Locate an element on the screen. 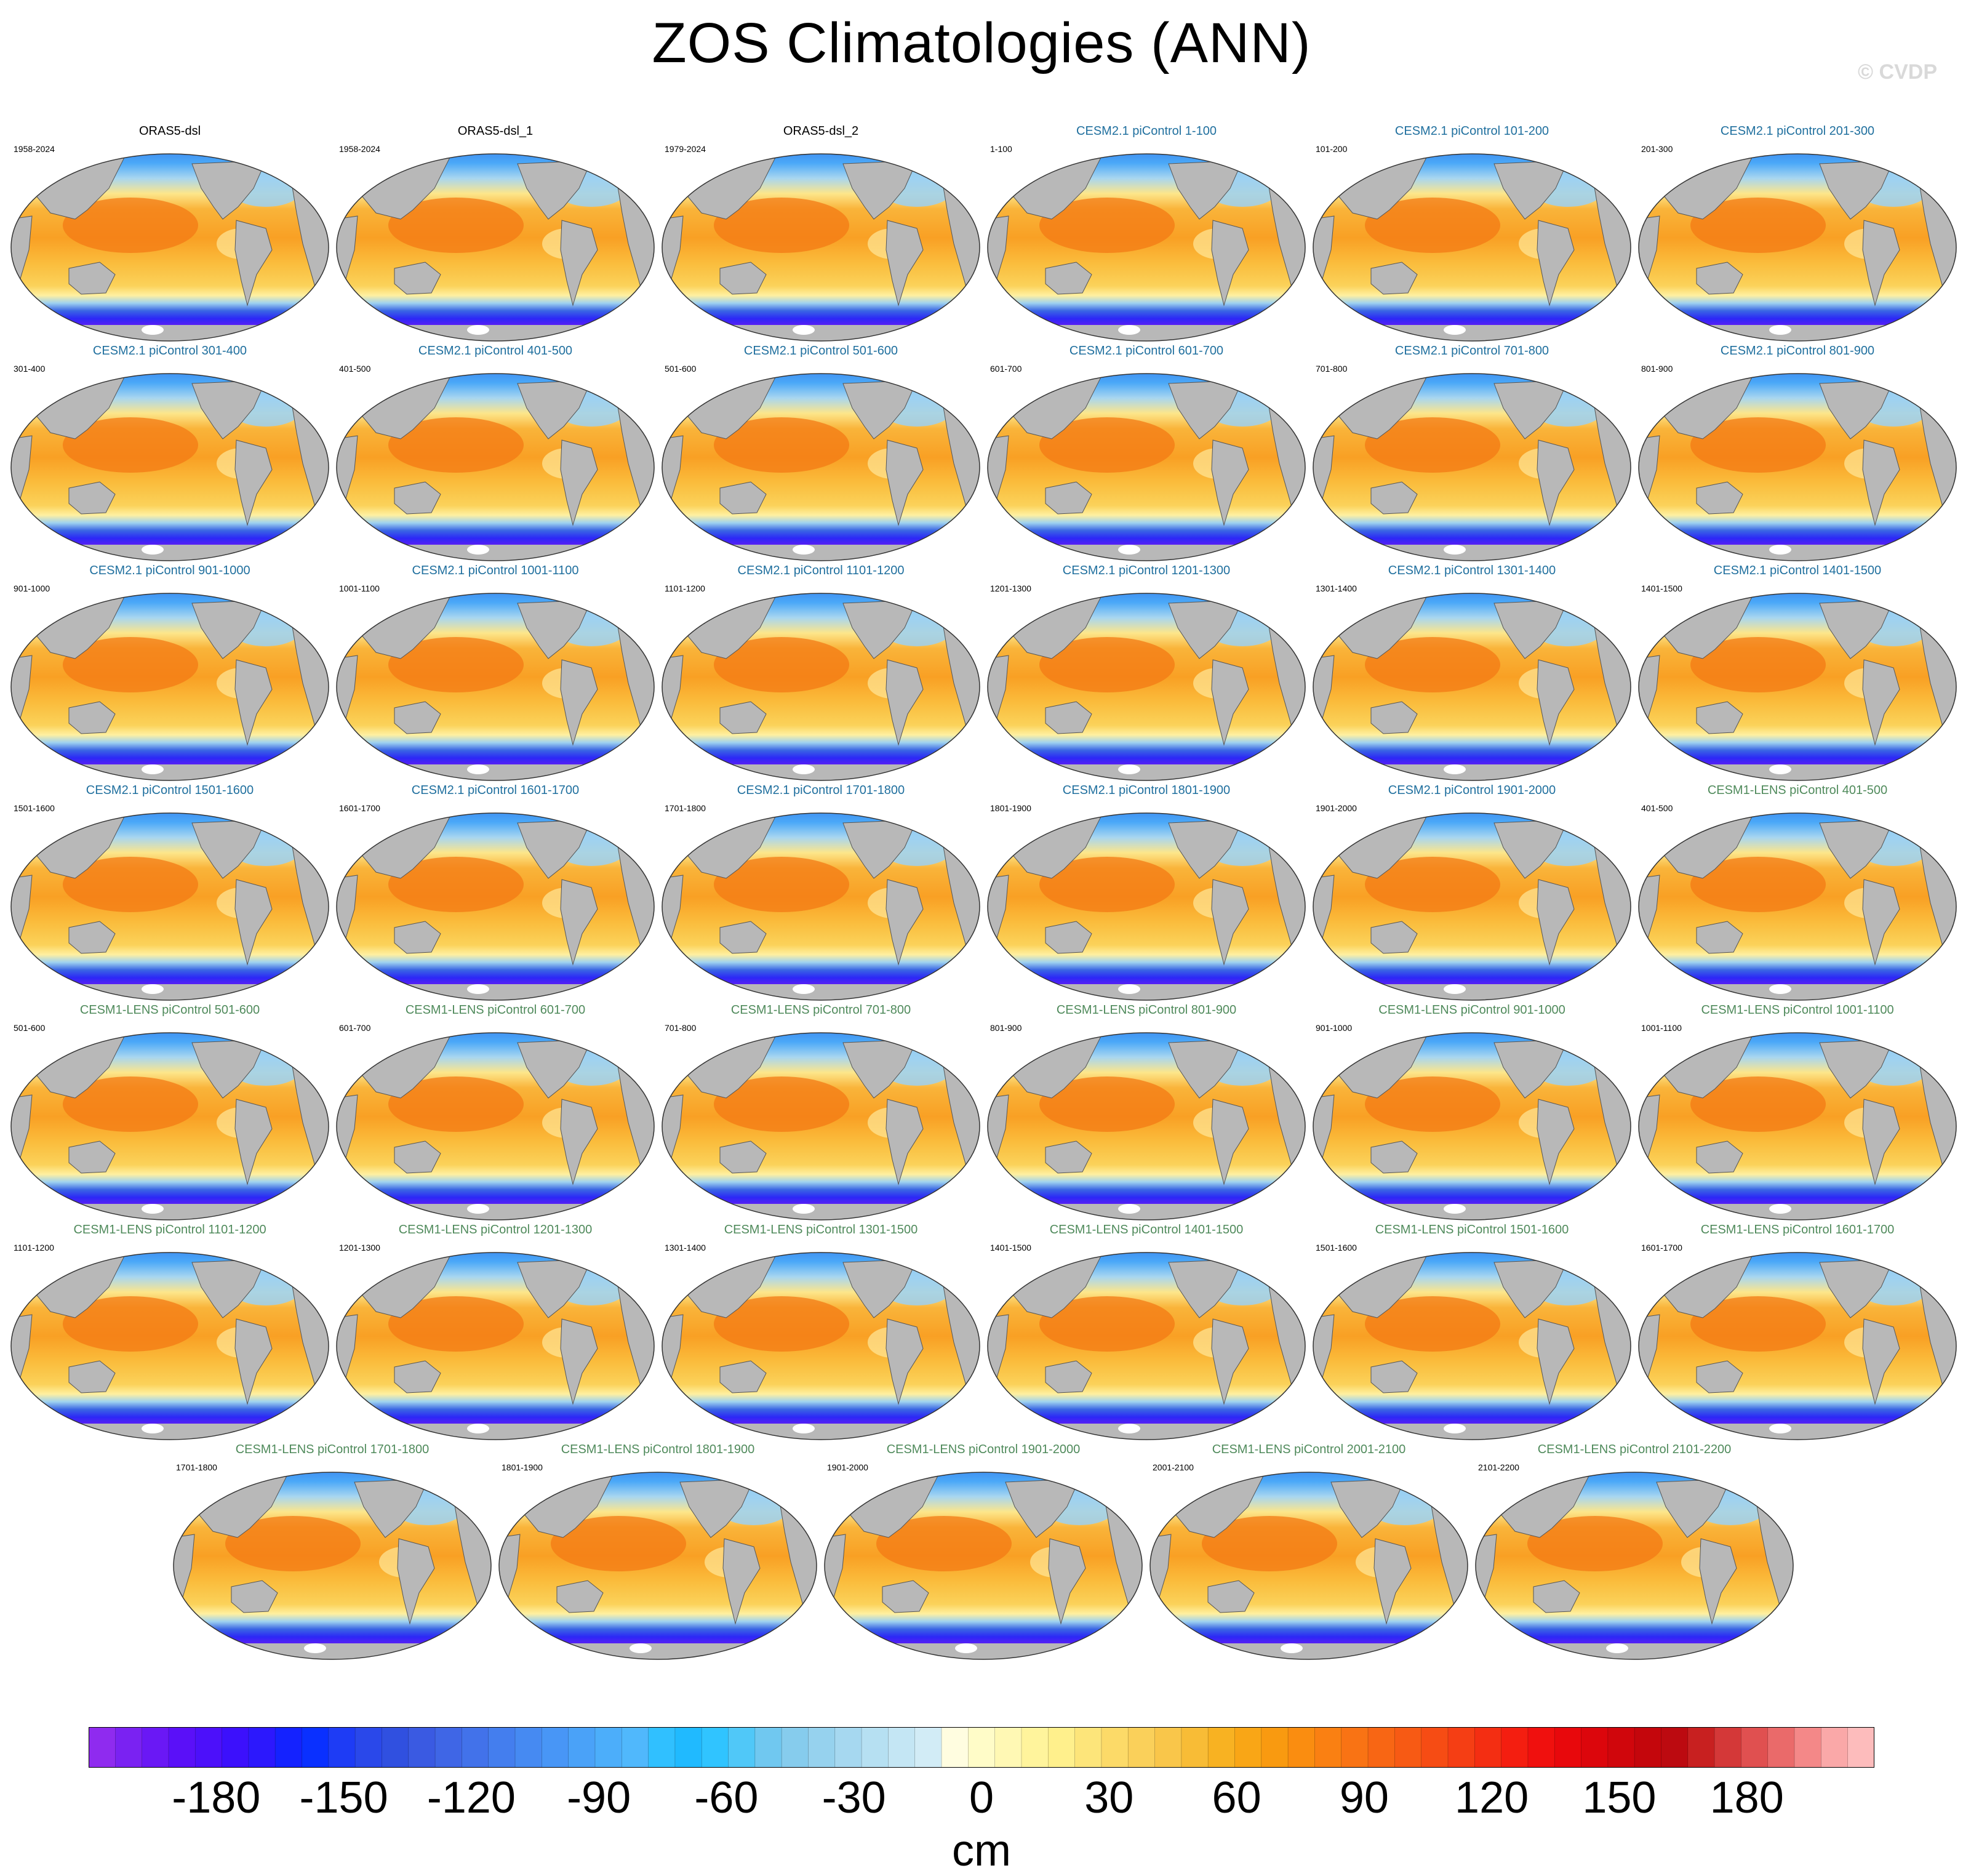 Image resolution: width=1963 pixels, height=1876 pixels. map-panel: CESM1-LENS piControl 1101-1200 1101-1200 is located at coordinates (169, 1332).